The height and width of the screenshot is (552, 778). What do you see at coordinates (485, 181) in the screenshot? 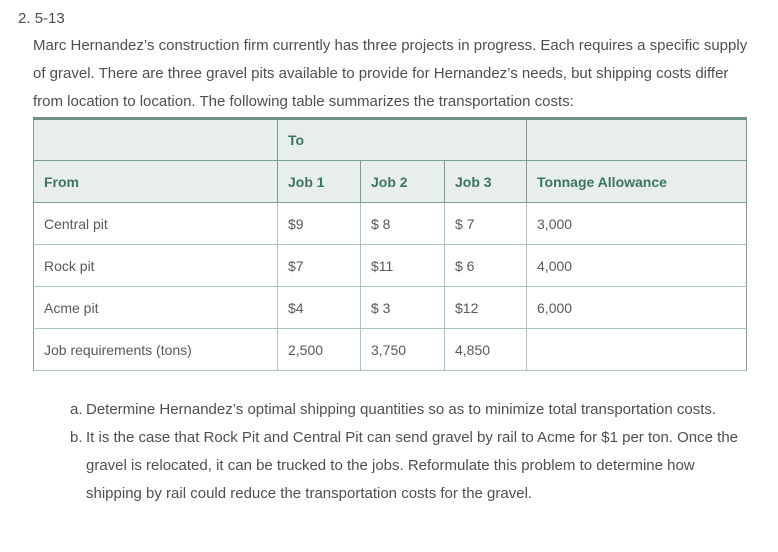
I see `column-header-job3: Job 3` at bounding box center [485, 181].